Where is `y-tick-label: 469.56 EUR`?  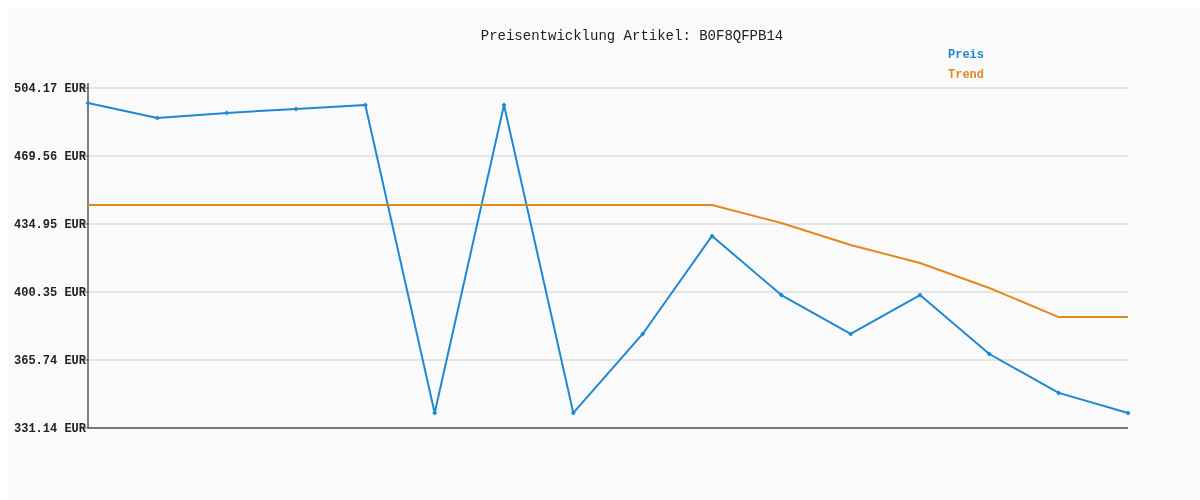 y-tick-label: 469.56 EUR is located at coordinates (50, 157).